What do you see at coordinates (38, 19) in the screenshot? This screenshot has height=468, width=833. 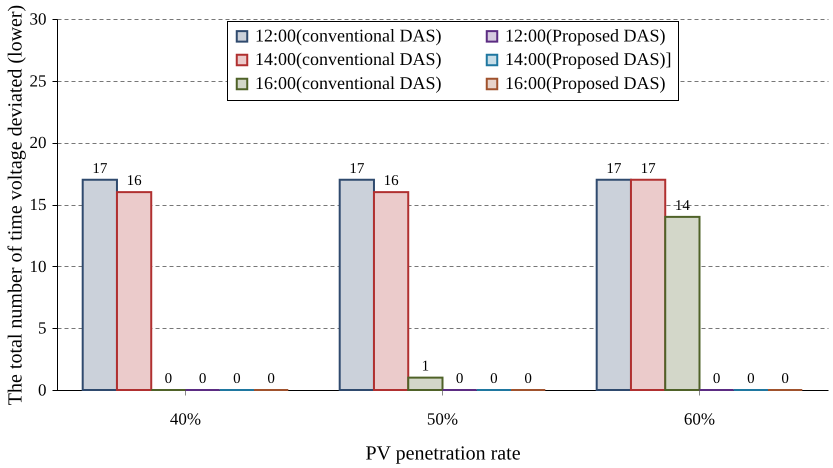 I see `y-tick-label: 30` at bounding box center [38, 19].